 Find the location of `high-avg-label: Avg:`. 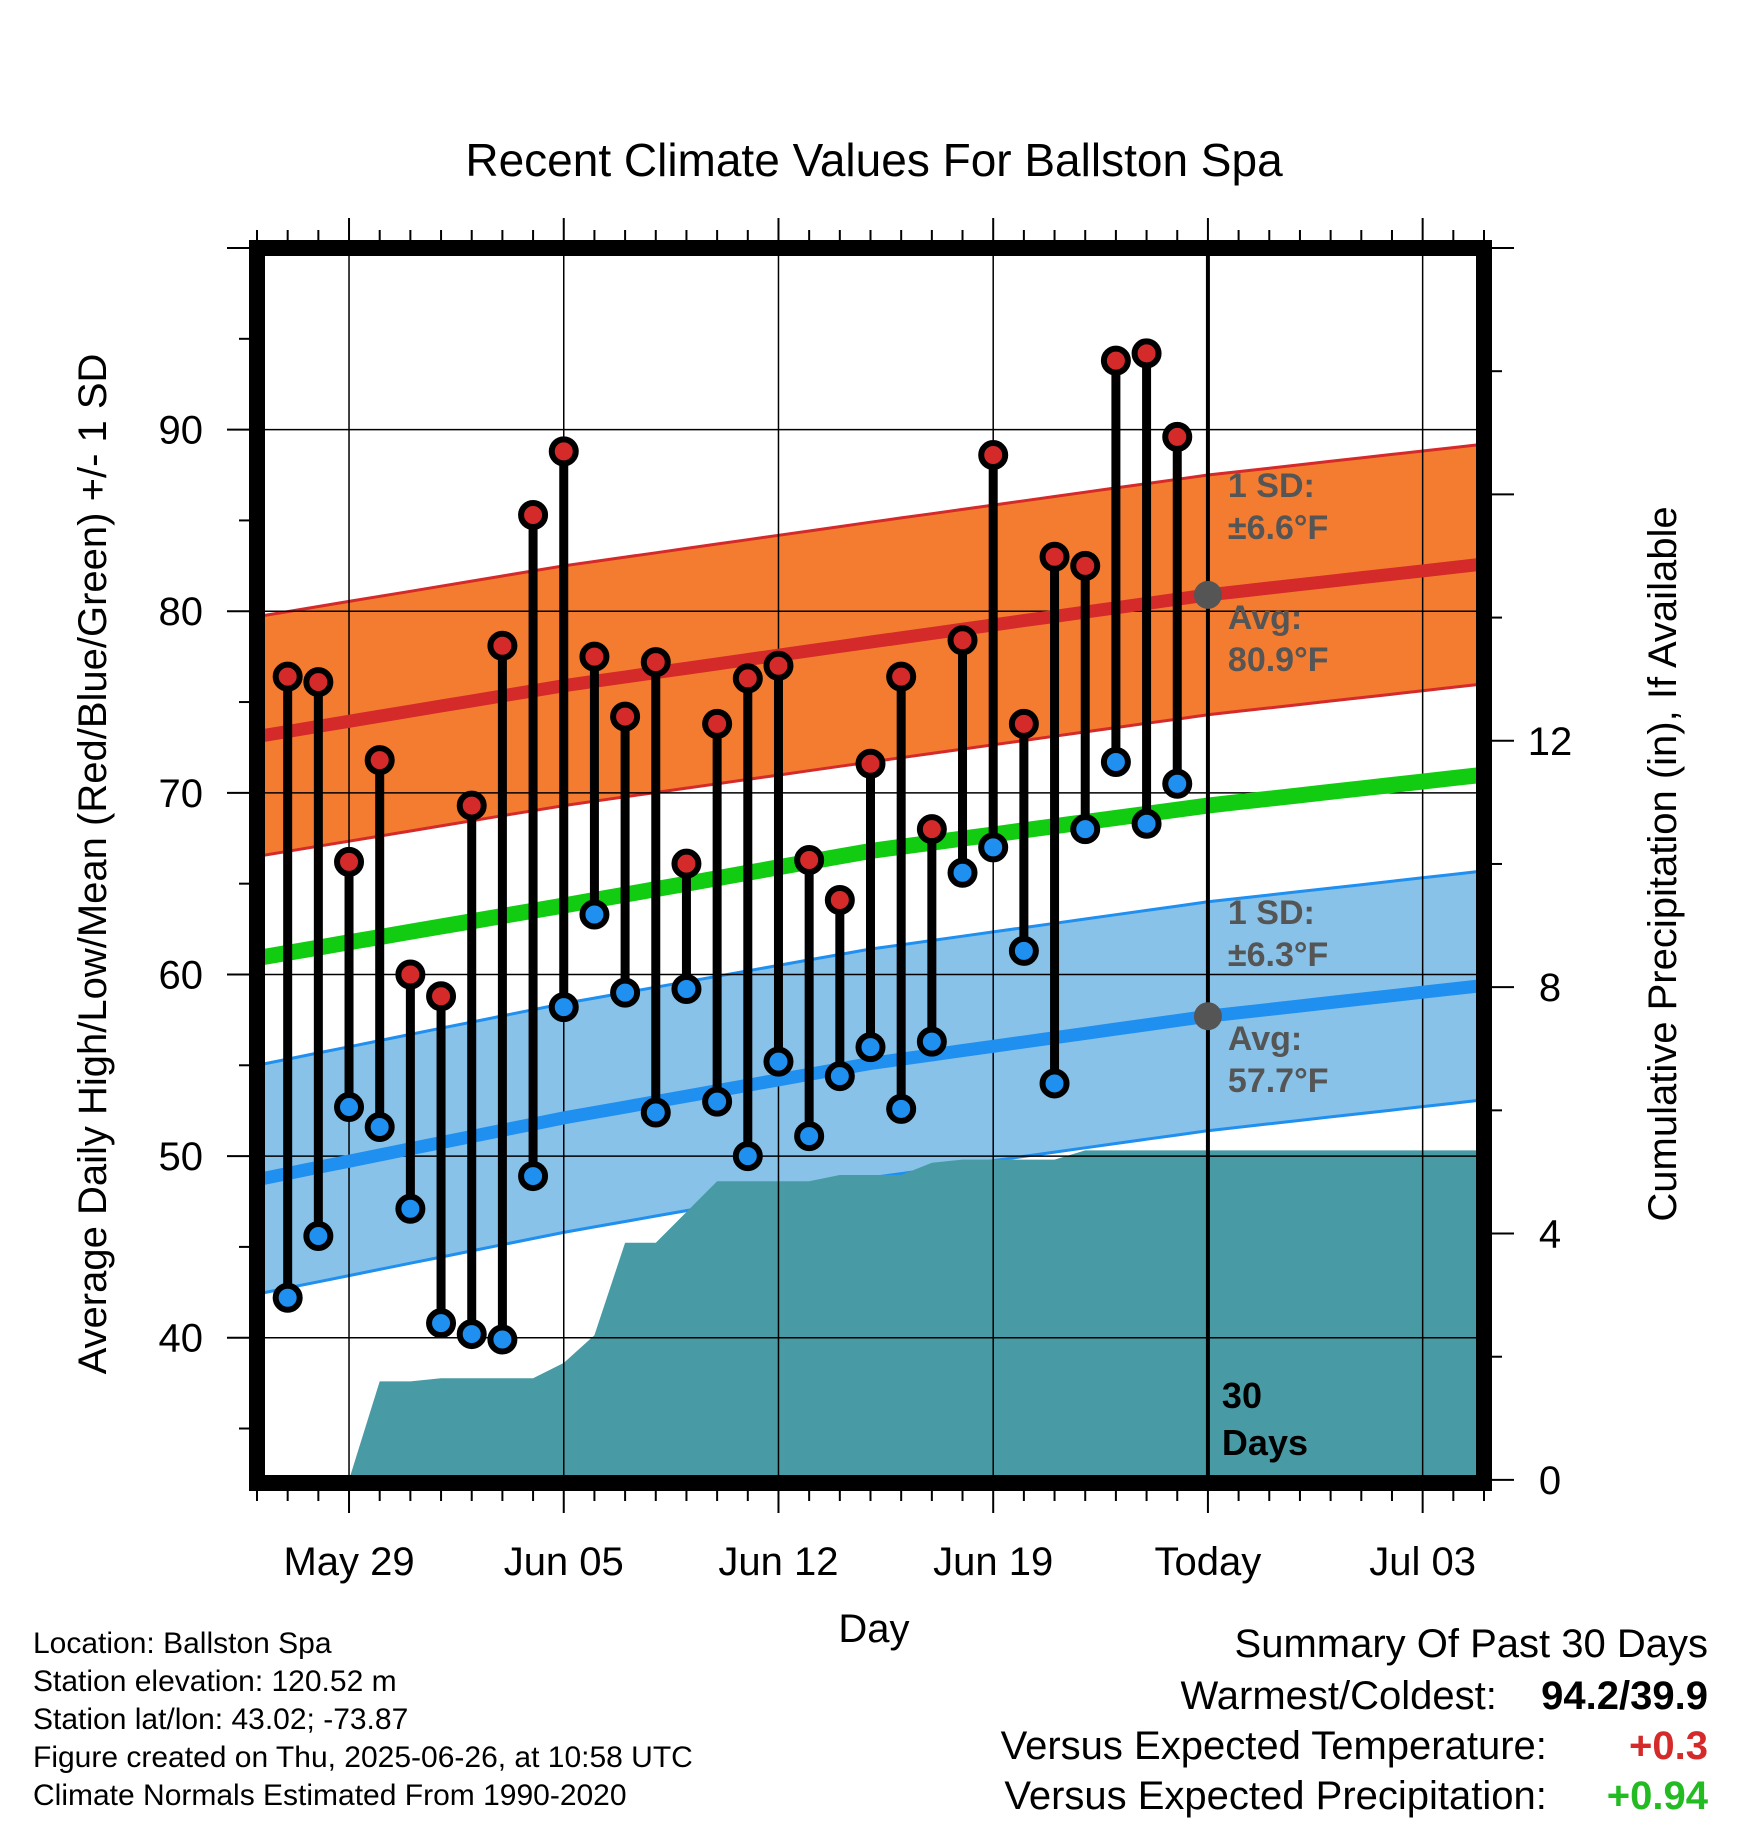

high-avg-label: Avg: is located at coordinates (1265, 618).